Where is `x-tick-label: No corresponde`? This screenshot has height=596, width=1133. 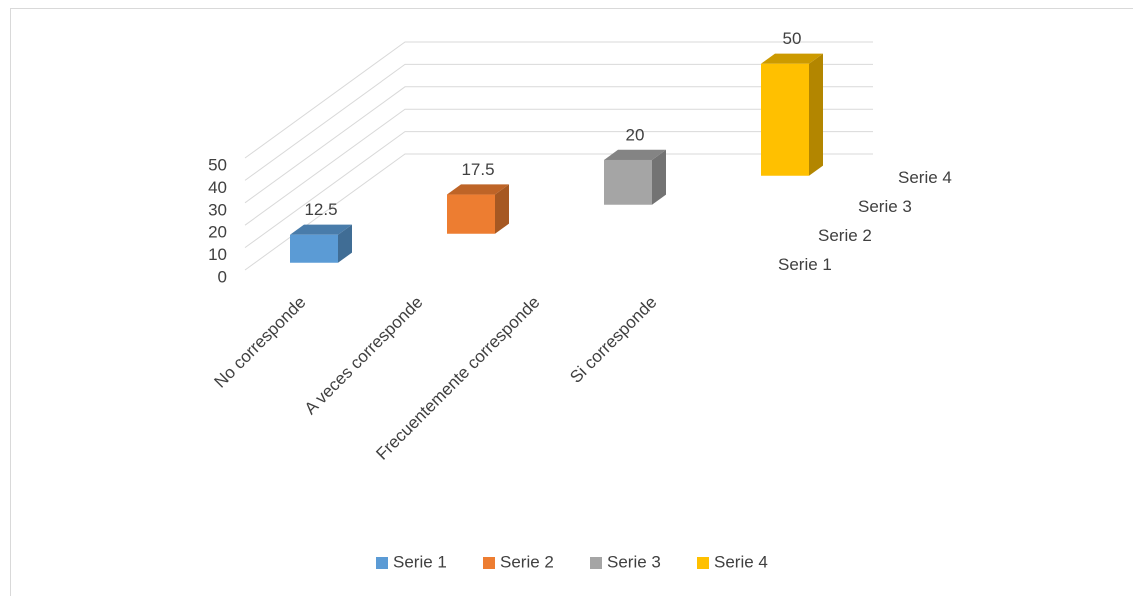 x-tick-label: No corresponde is located at coordinates (260, 342).